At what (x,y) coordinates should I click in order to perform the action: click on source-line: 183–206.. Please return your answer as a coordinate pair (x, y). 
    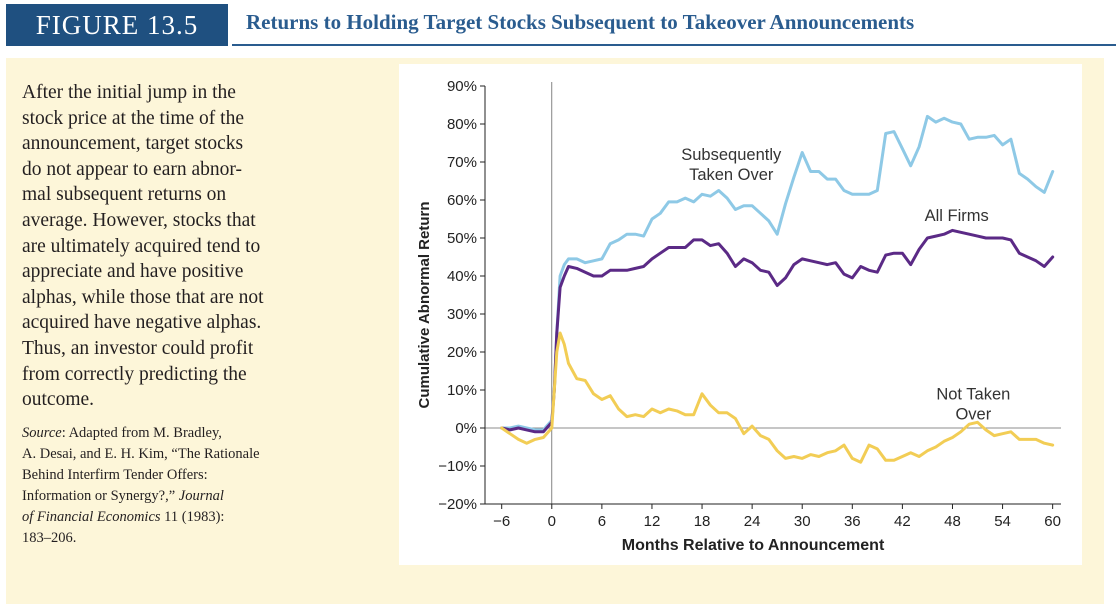
    Looking at the image, I should click on (49, 538).